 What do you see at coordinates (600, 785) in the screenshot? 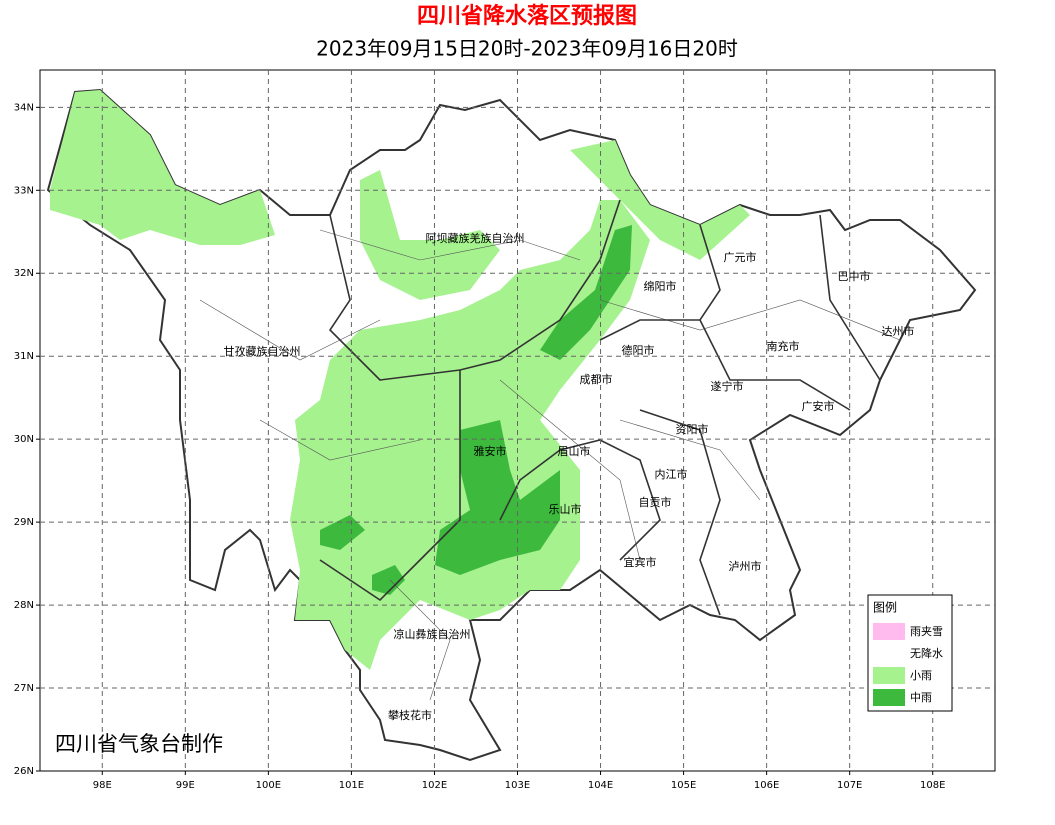
I see `x-tick-label: 104E` at bounding box center [600, 785].